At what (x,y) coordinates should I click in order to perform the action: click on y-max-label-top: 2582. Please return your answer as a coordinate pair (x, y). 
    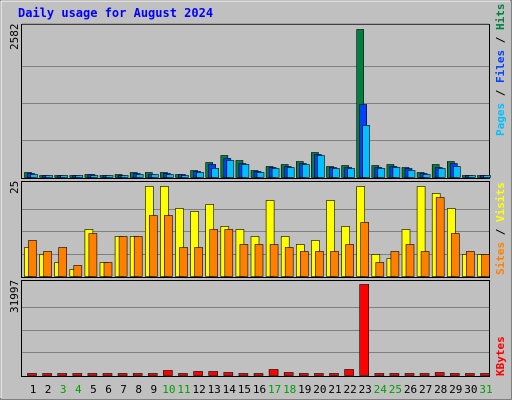
    Looking at the image, I should click on (14, 37).